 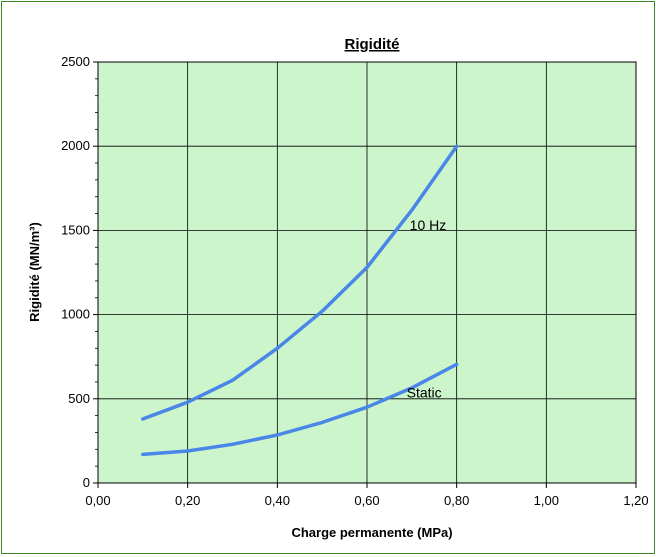 What do you see at coordinates (546, 500) in the screenshot?
I see `x-tick-label: 1,00` at bounding box center [546, 500].